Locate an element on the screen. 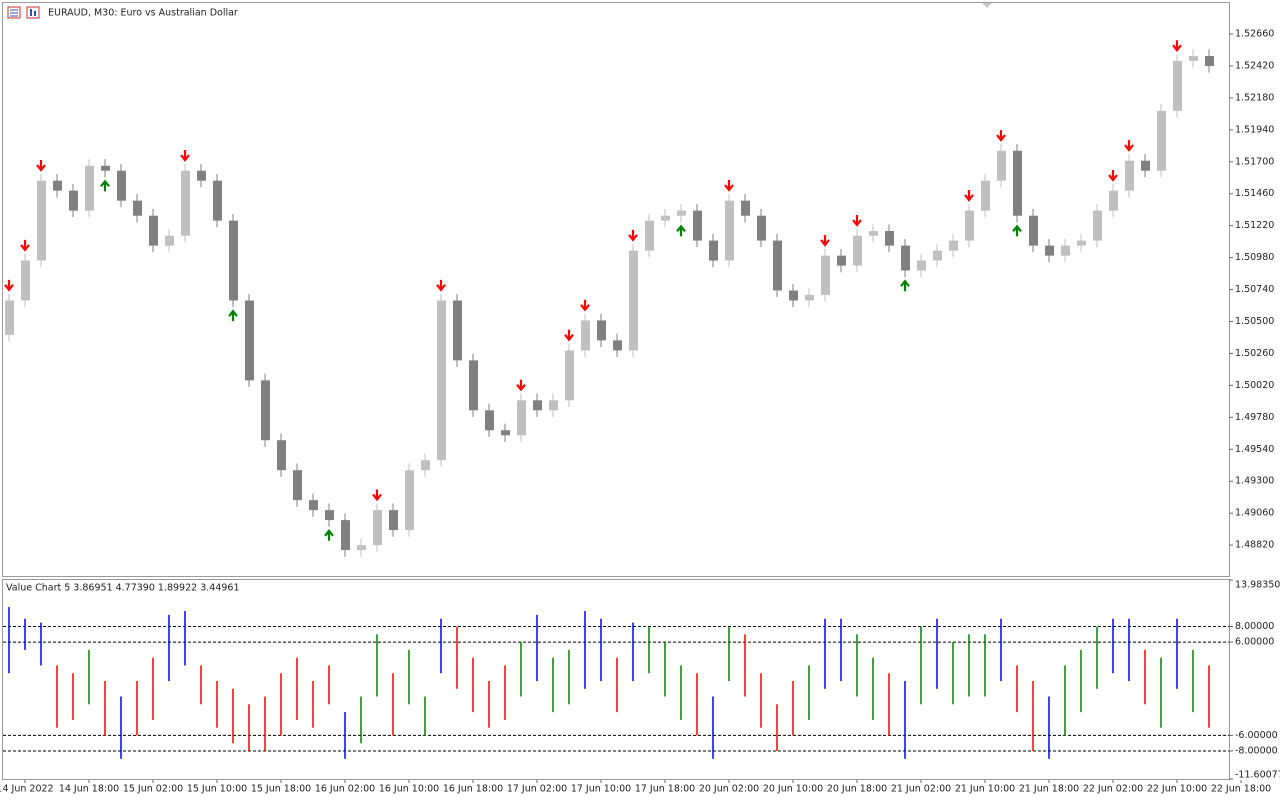 The image size is (1280, 800). x-tick-label: 15 Jun 10:00 is located at coordinates (217, 789).